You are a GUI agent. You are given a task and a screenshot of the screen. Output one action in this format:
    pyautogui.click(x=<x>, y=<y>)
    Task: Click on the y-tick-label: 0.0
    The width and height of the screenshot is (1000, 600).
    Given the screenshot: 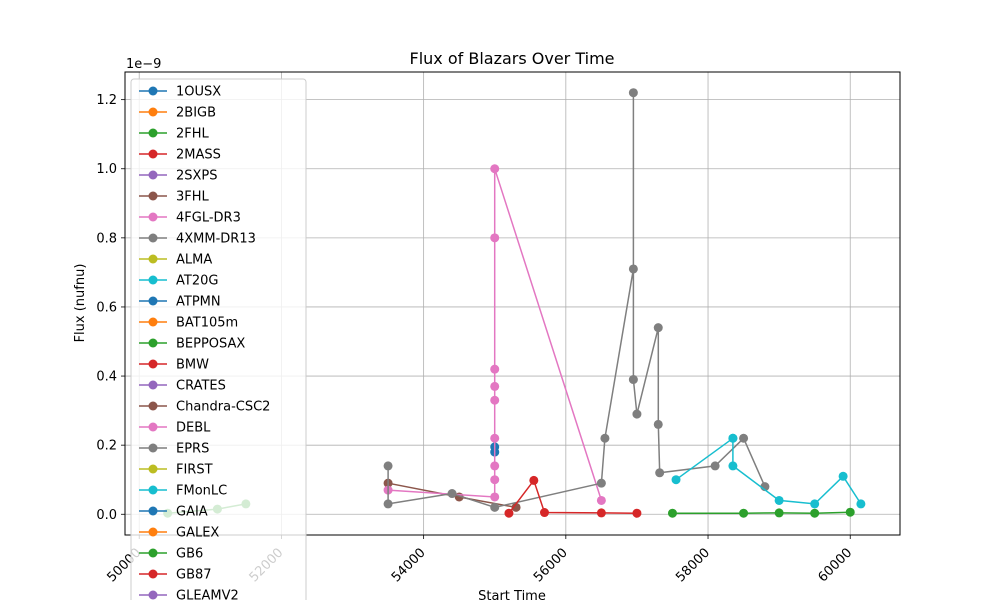 What is the action you would take?
    pyautogui.click(x=106, y=515)
    